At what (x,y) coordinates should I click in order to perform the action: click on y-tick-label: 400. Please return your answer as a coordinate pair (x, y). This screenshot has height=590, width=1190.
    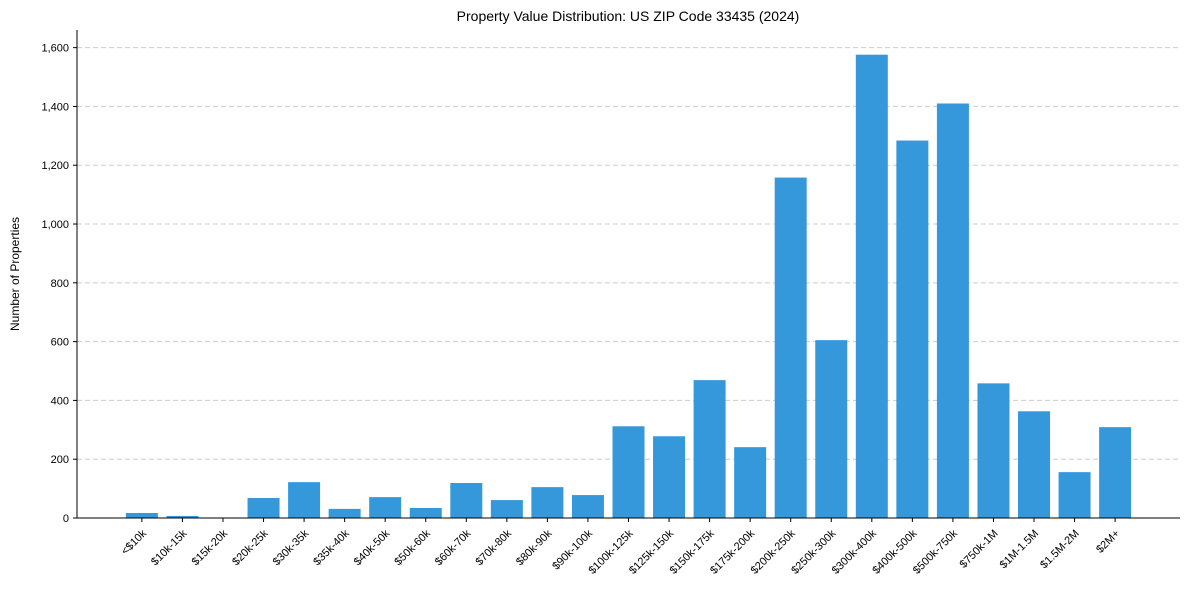
    Looking at the image, I should click on (60, 401).